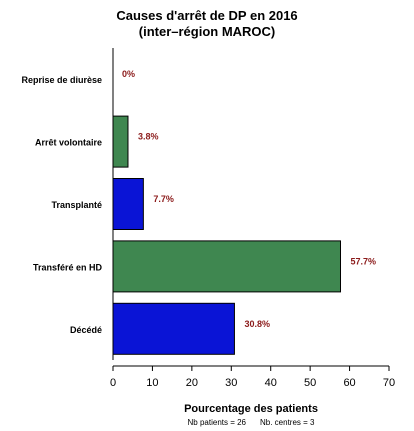 The image size is (414, 431). What do you see at coordinates (207, 31) in the screenshot?
I see `chart-subtitle: (inter–région MAROC)` at bounding box center [207, 31].